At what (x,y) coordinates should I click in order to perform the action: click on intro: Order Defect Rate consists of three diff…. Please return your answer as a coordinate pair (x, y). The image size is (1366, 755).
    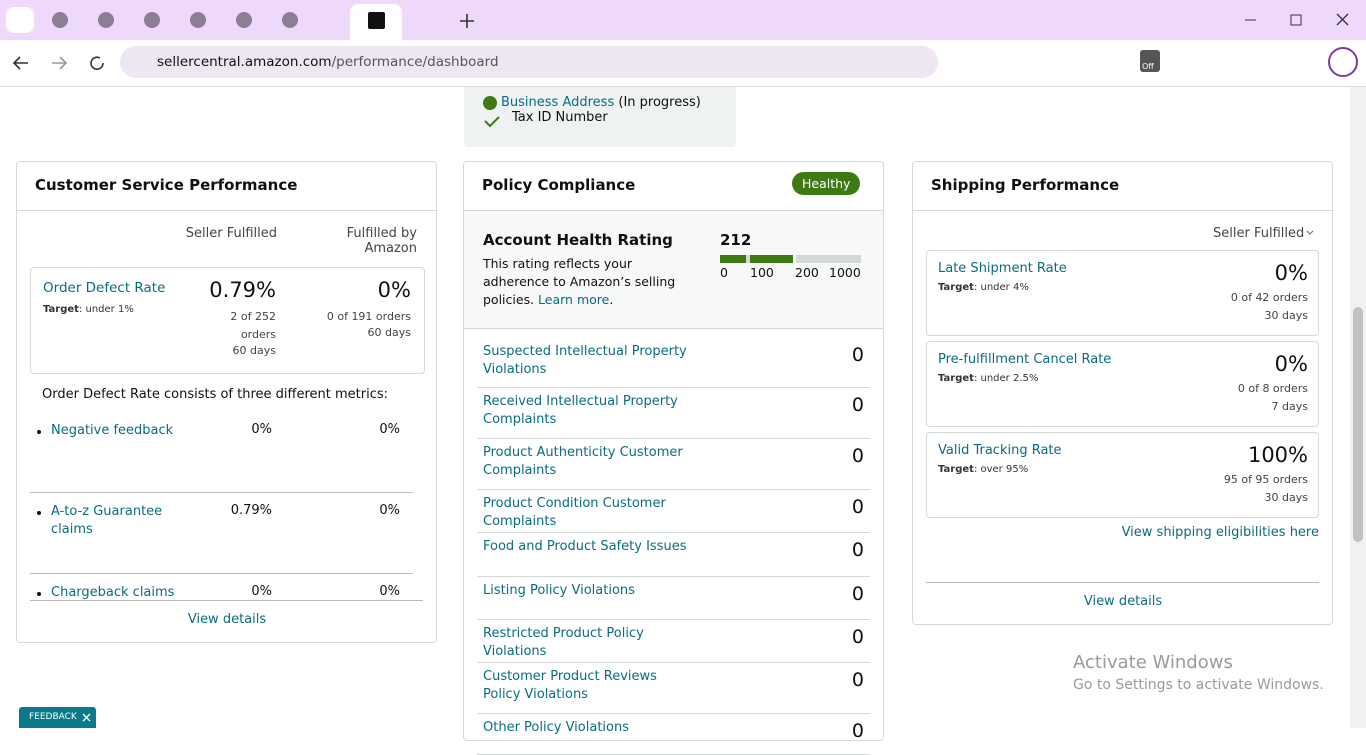
    Looking at the image, I should click on (215, 394).